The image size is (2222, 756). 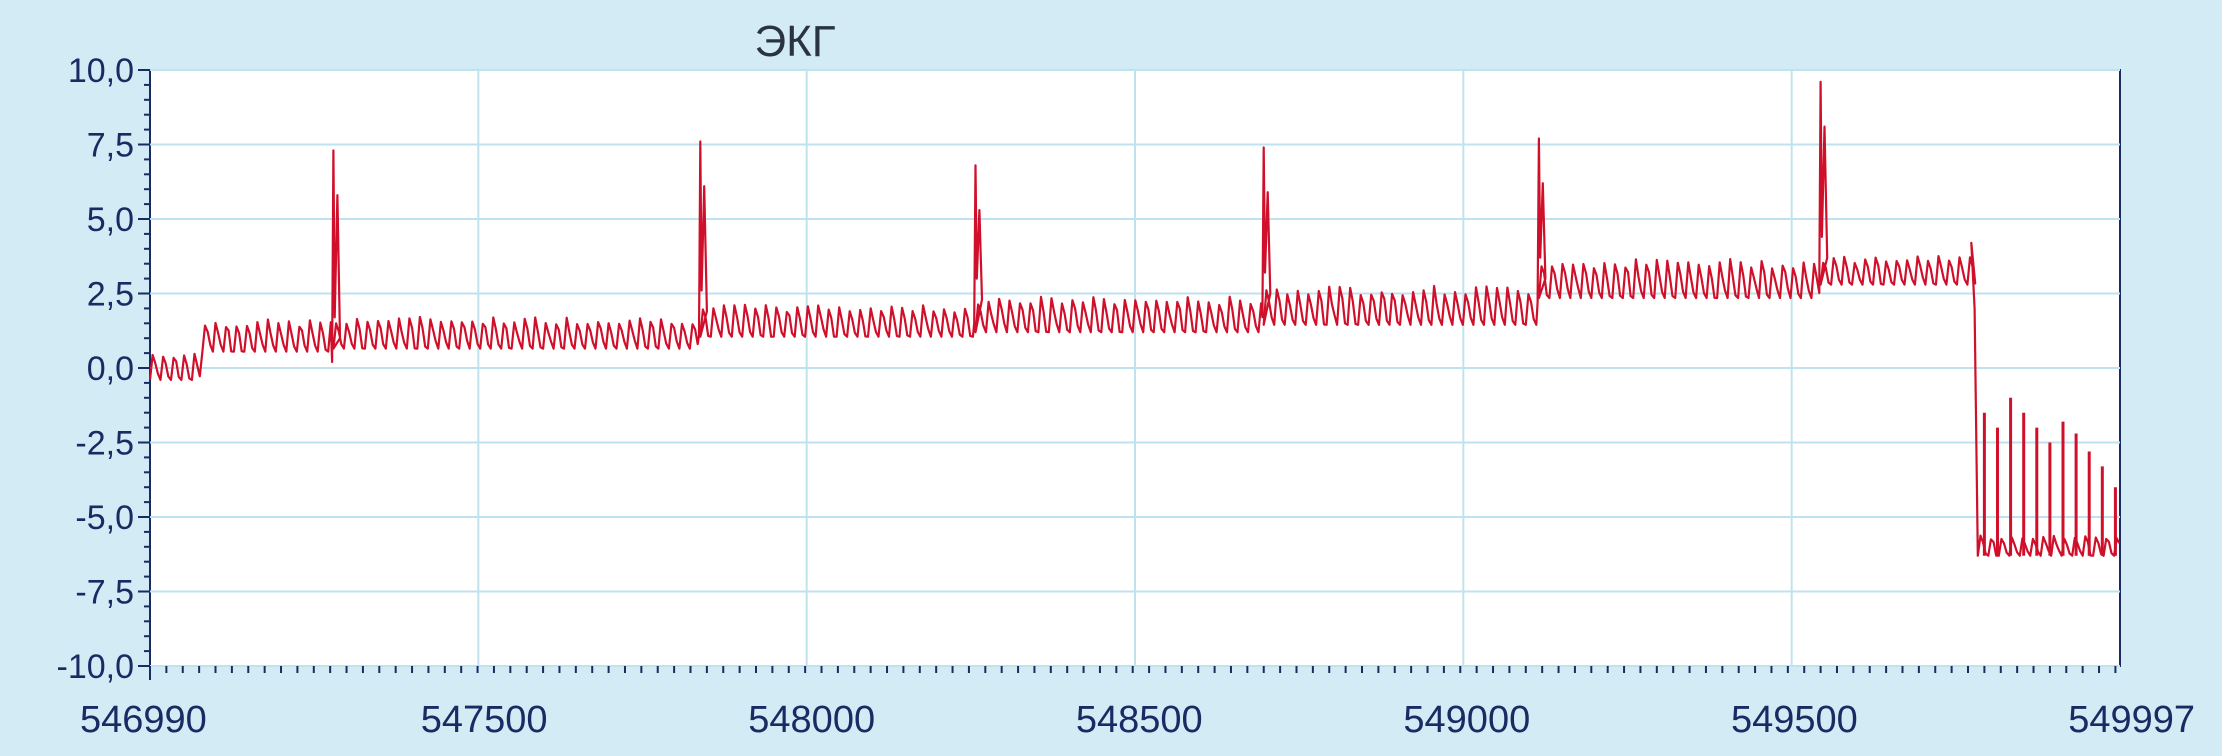 I want to click on x-tick-label: 547500, so click(x=484, y=720).